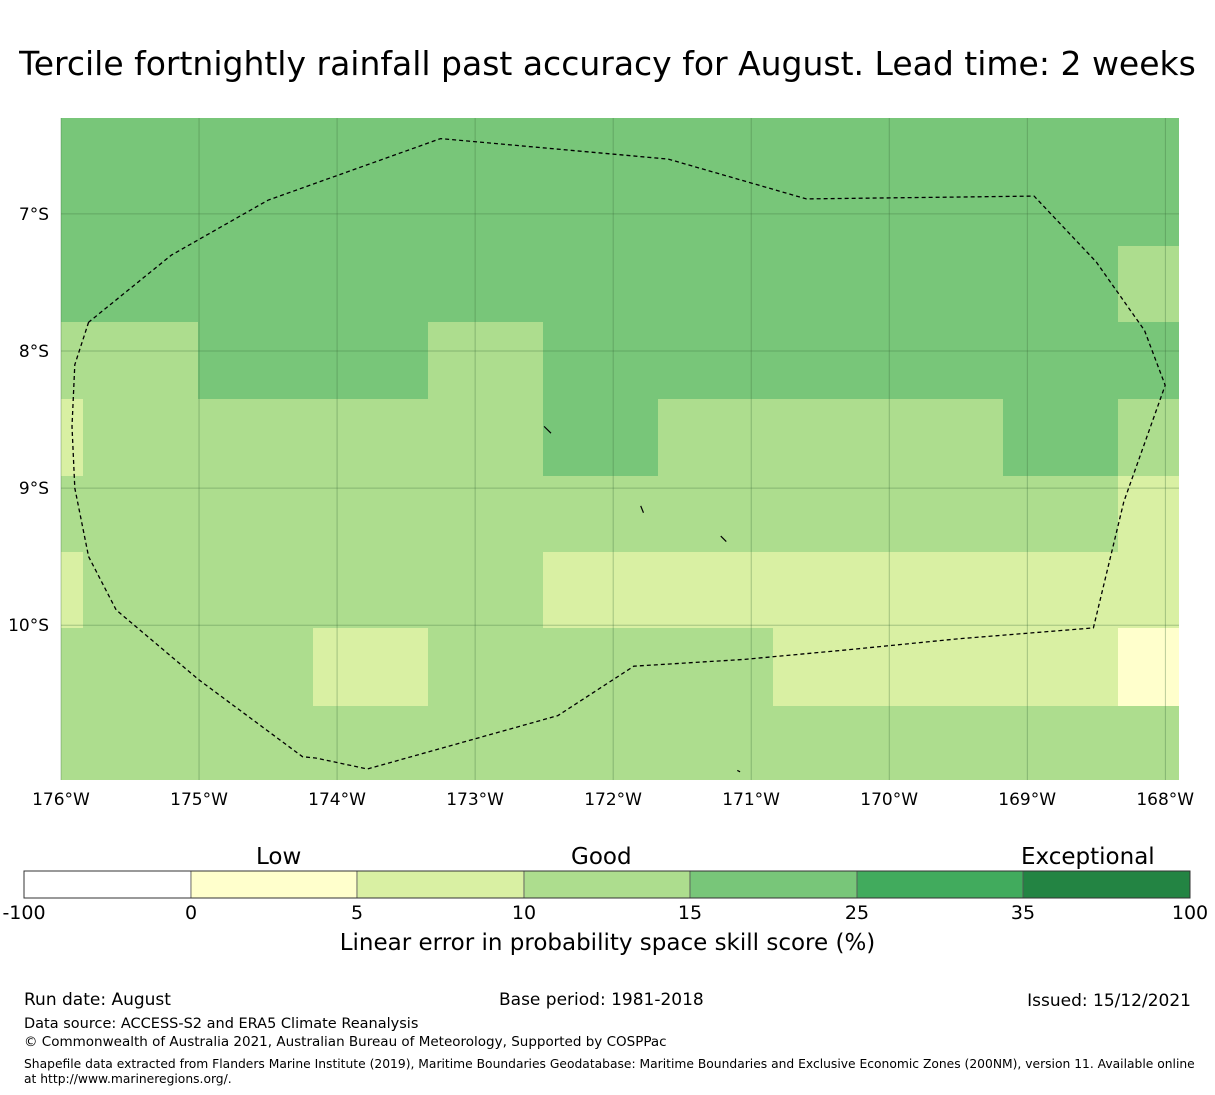 This screenshot has height=1095, width=1215. Describe the element at coordinates (857, 913) in the screenshot. I see `cb-tick-5: 25` at that location.